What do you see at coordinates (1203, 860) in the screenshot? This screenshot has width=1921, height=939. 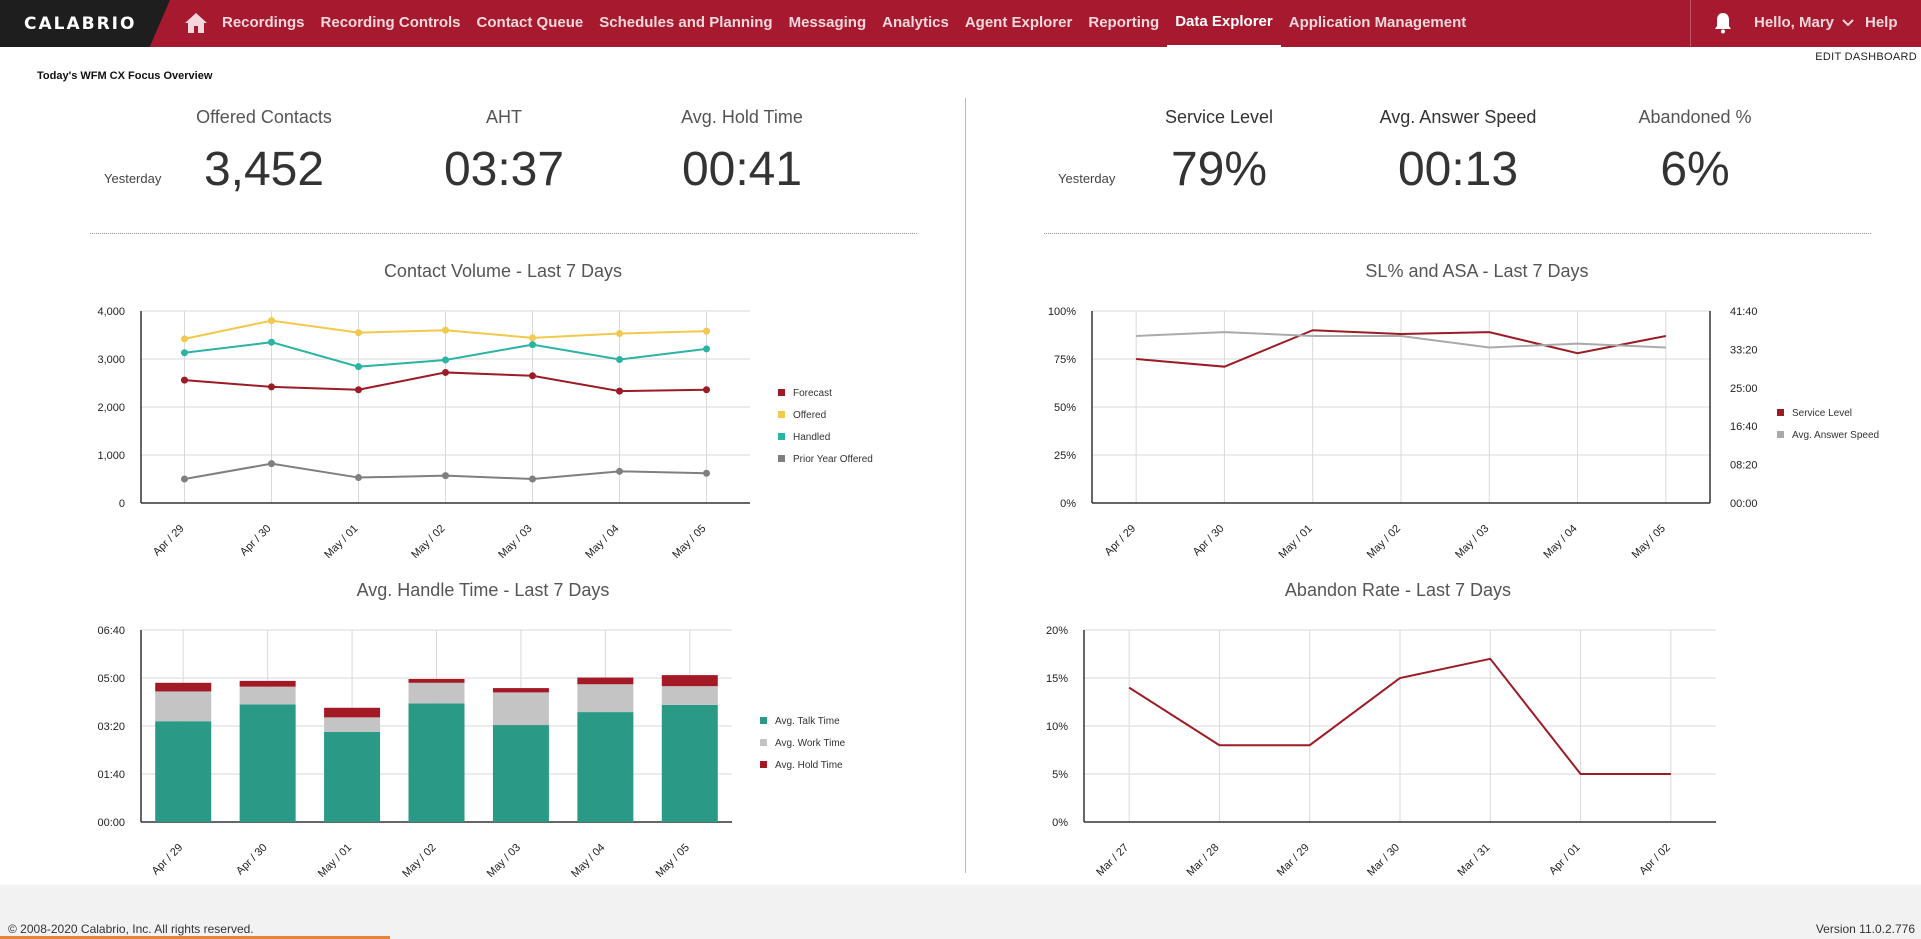 I see `x-tick-label: Mar / 28` at bounding box center [1203, 860].